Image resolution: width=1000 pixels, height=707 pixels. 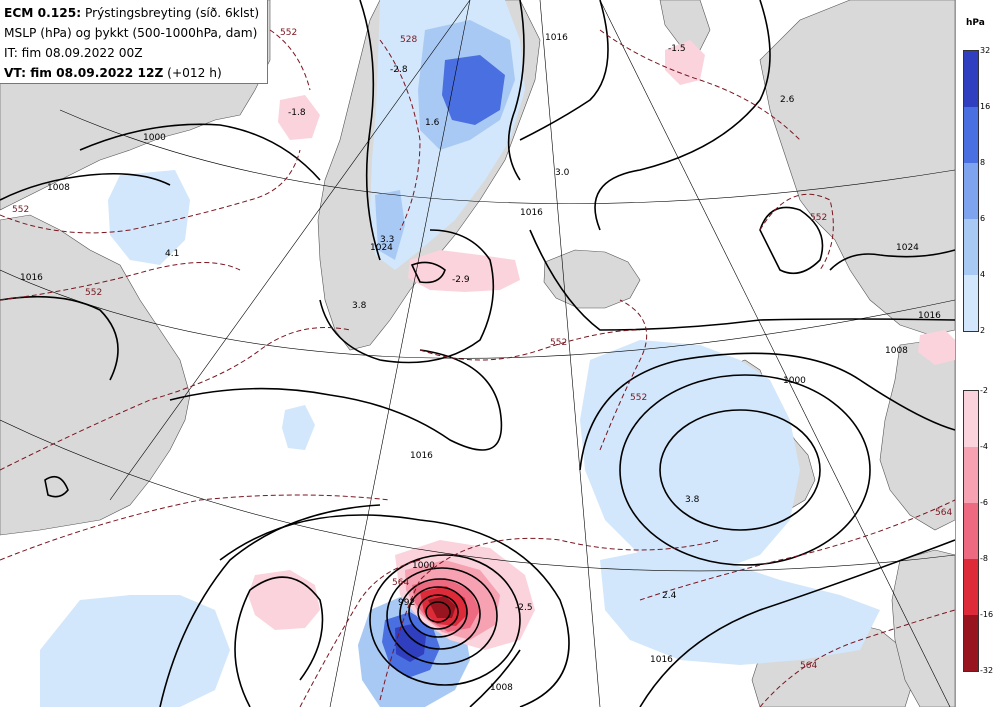 I want to click on legend-label-rise: 2, so click(x=983, y=330).